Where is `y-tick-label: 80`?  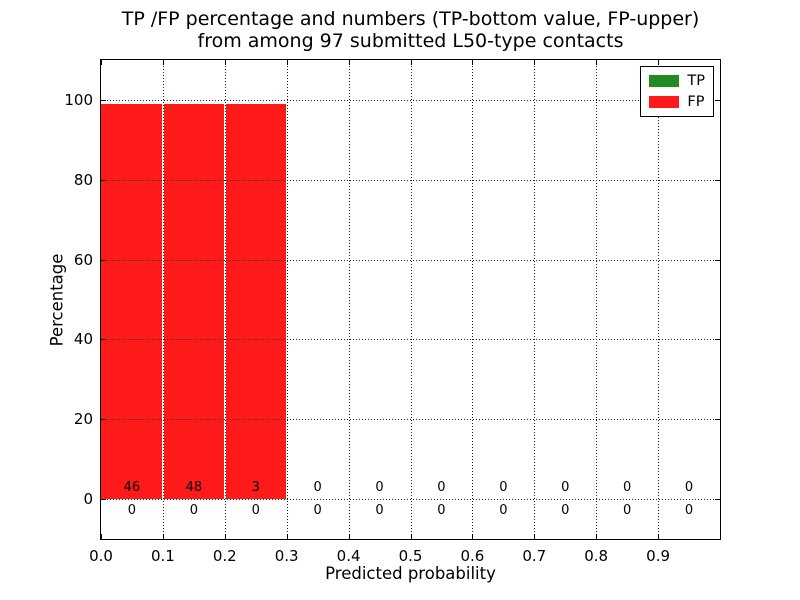 y-tick-label: 80 is located at coordinates (83, 179).